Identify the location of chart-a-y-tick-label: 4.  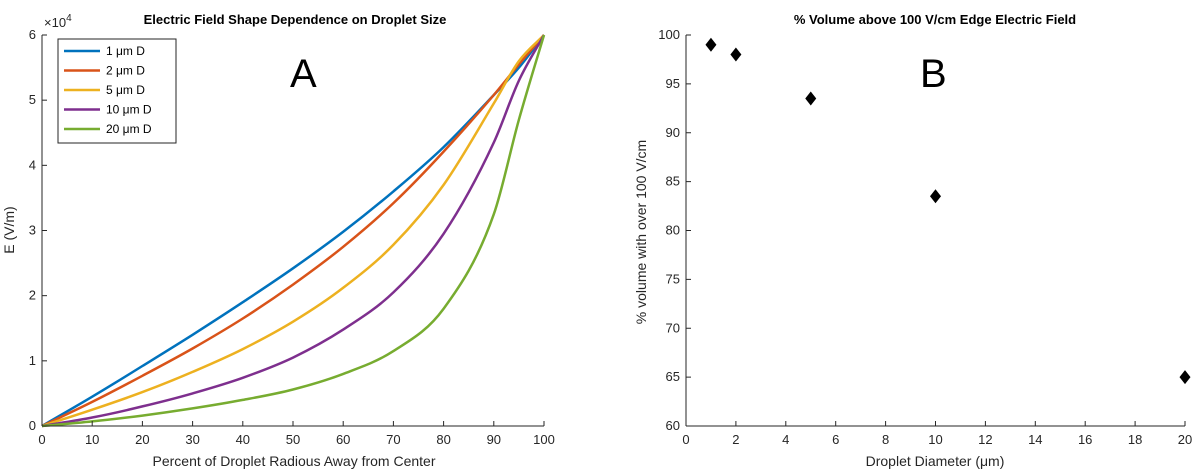
(32, 164).